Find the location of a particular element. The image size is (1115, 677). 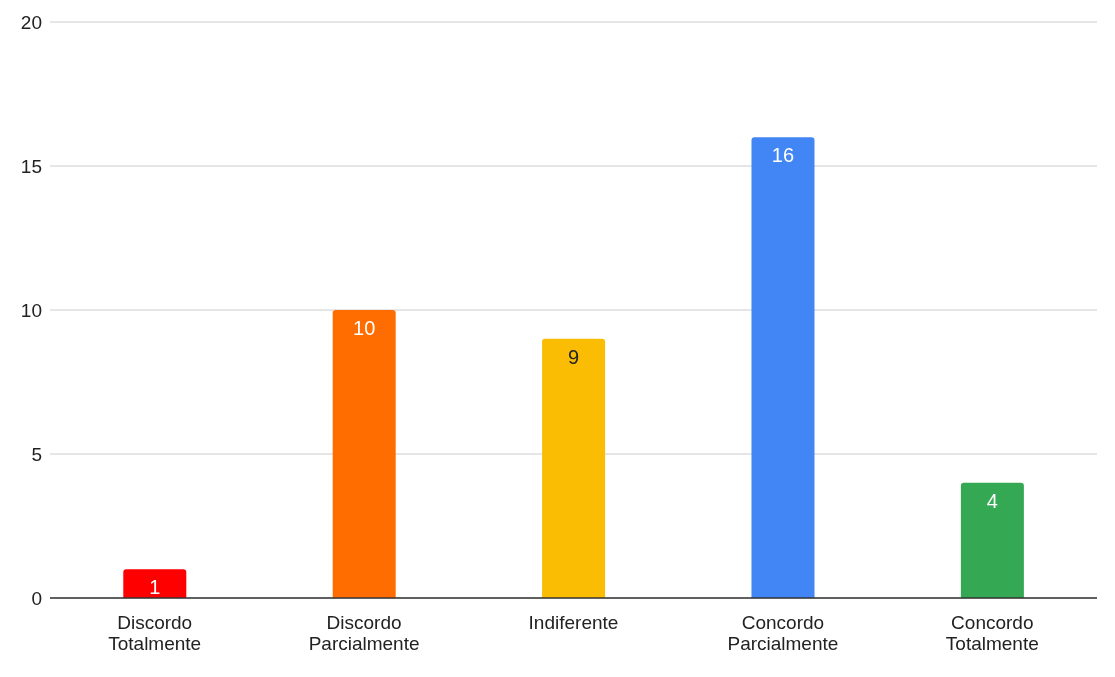

data-label: 4 is located at coordinates (992, 501).